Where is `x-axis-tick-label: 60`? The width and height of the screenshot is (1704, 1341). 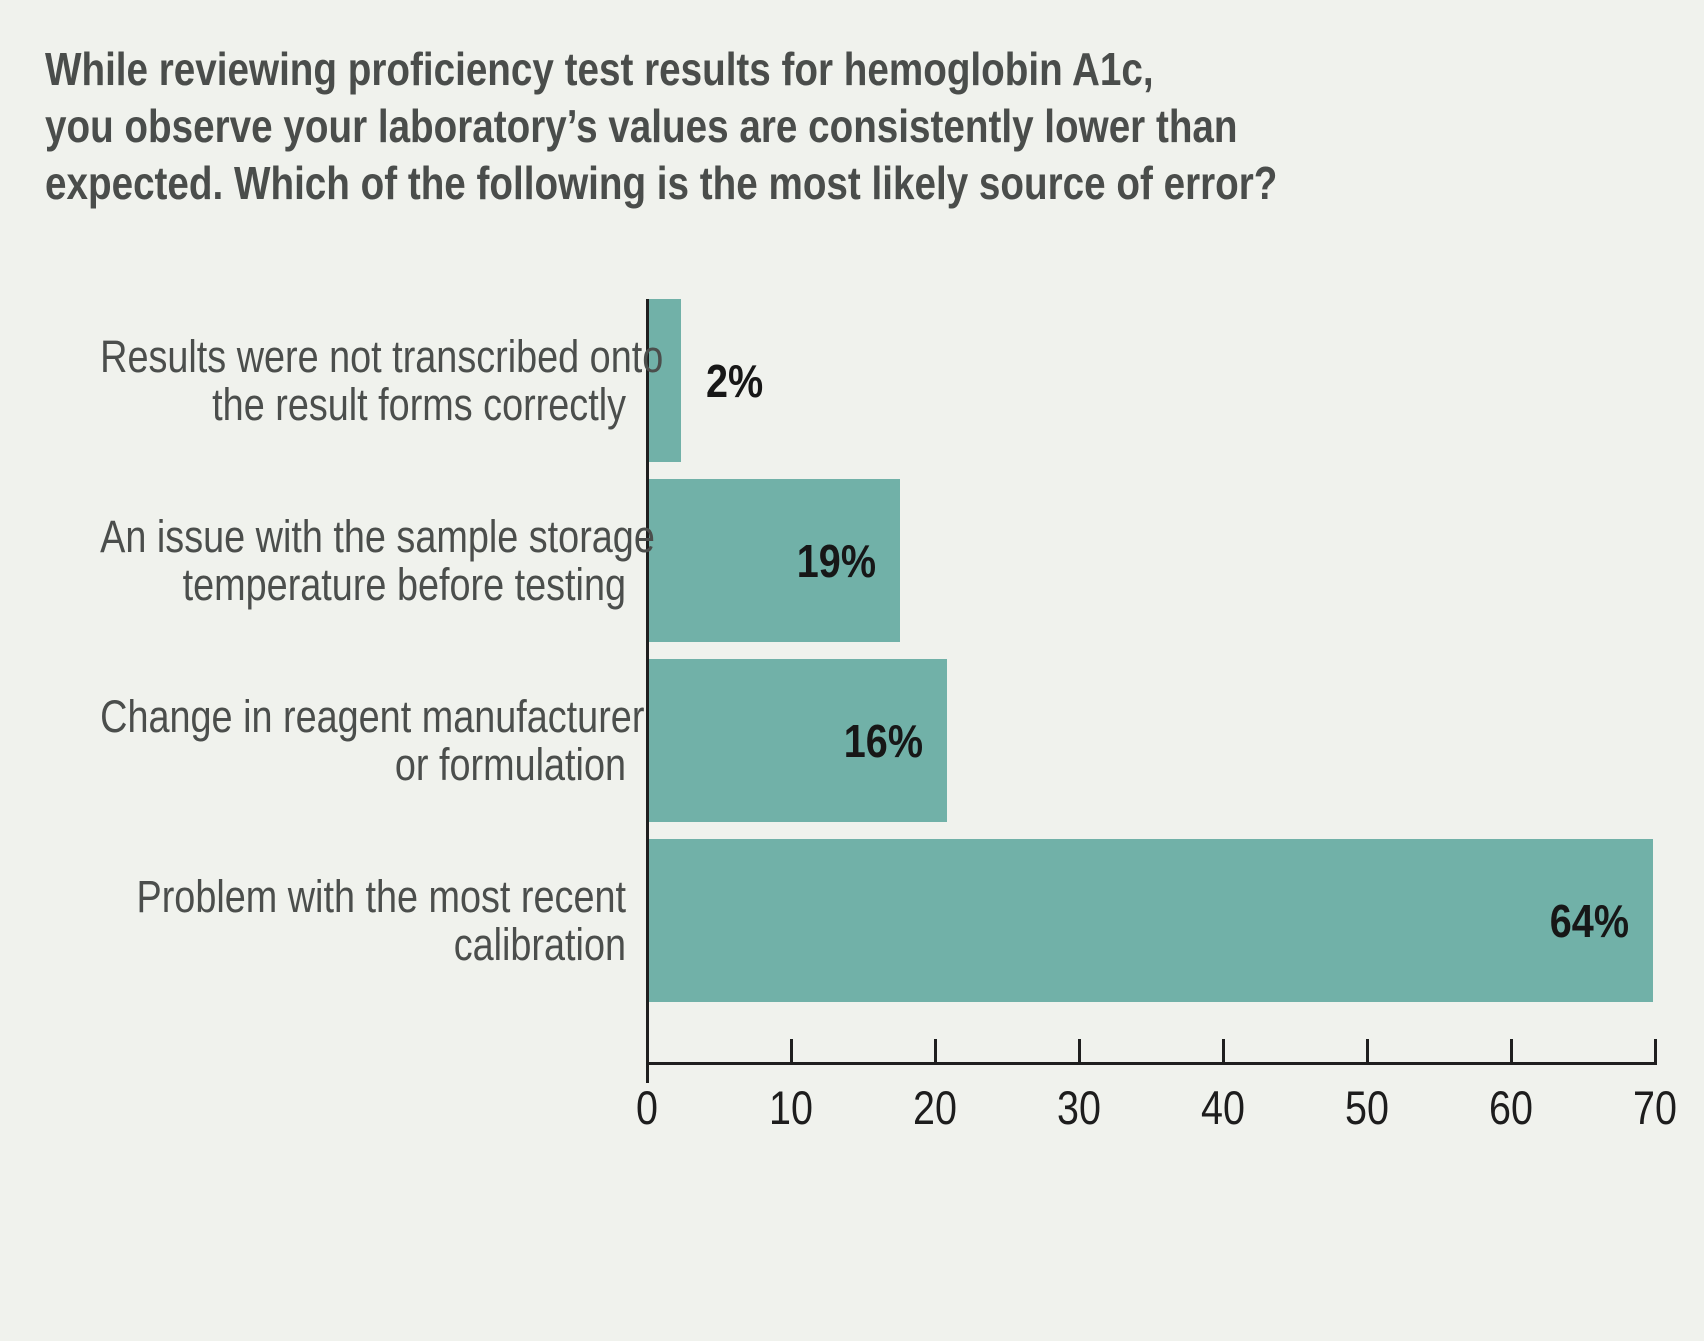
x-axis-tick-label: 60 is located at coordinates (1511, 1107).